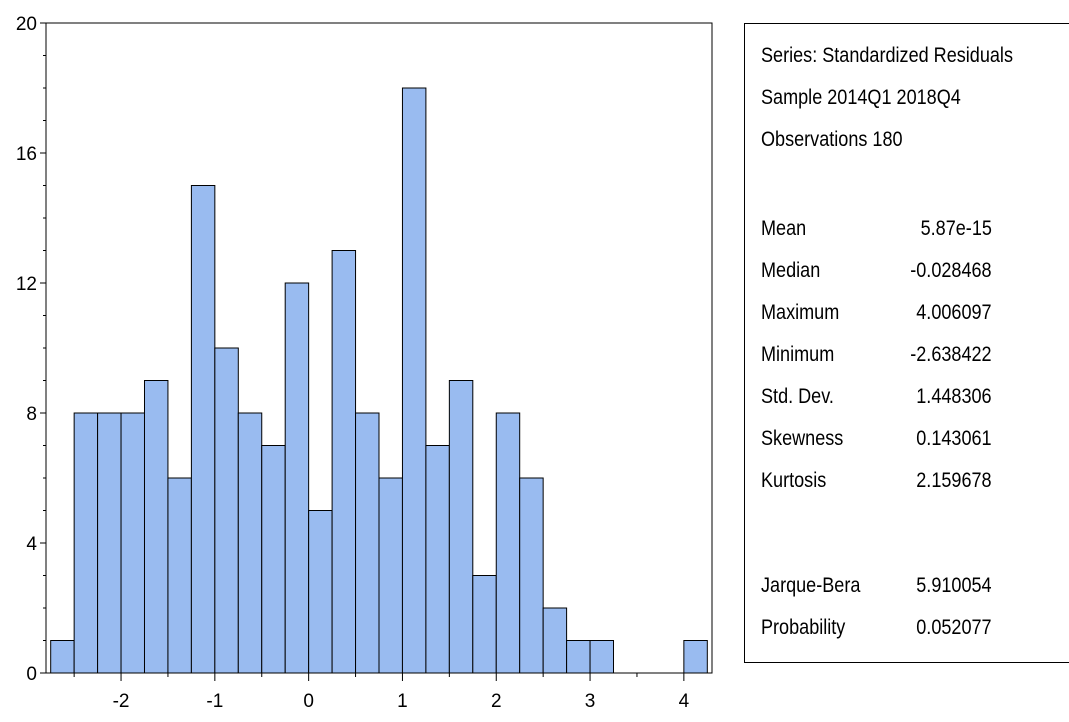  I want to click on y-tick-label: 12, so click(26, 284).